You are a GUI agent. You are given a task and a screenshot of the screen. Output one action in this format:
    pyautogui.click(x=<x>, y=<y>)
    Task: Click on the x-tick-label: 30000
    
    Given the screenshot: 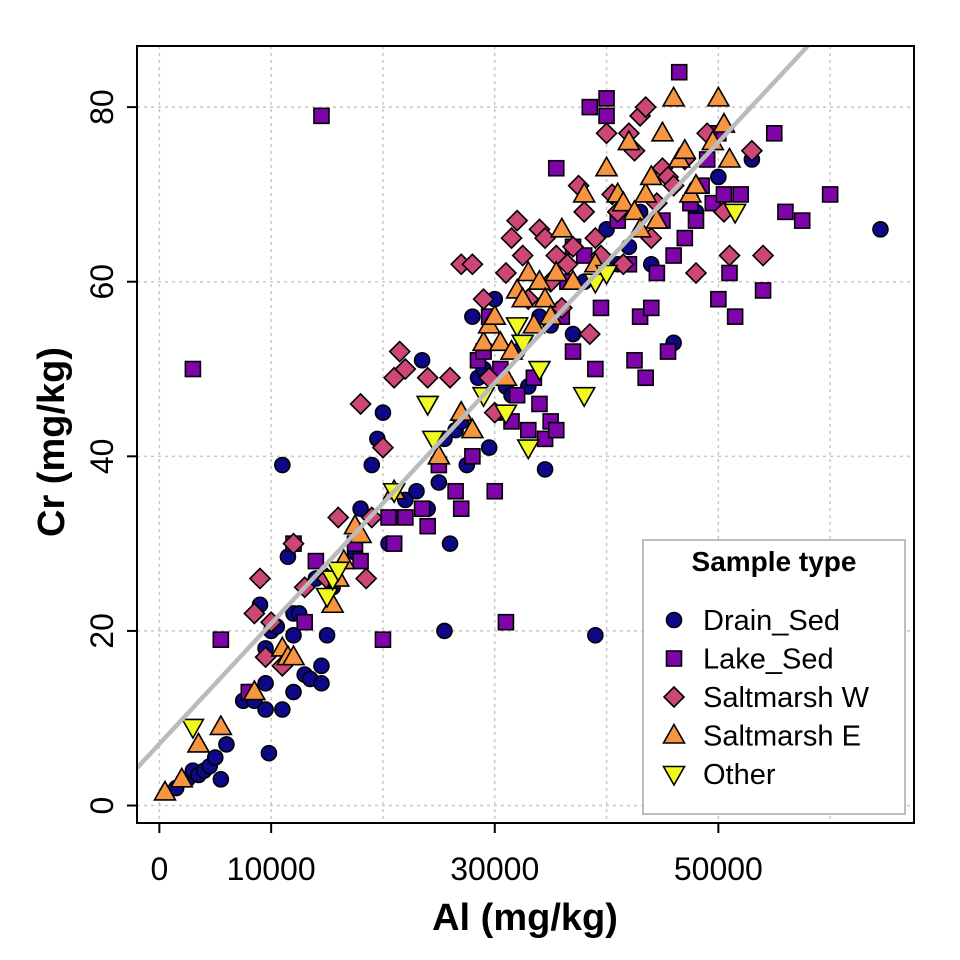 What is the action you would take?
    pyautogui.click(x=494, y=869)
    